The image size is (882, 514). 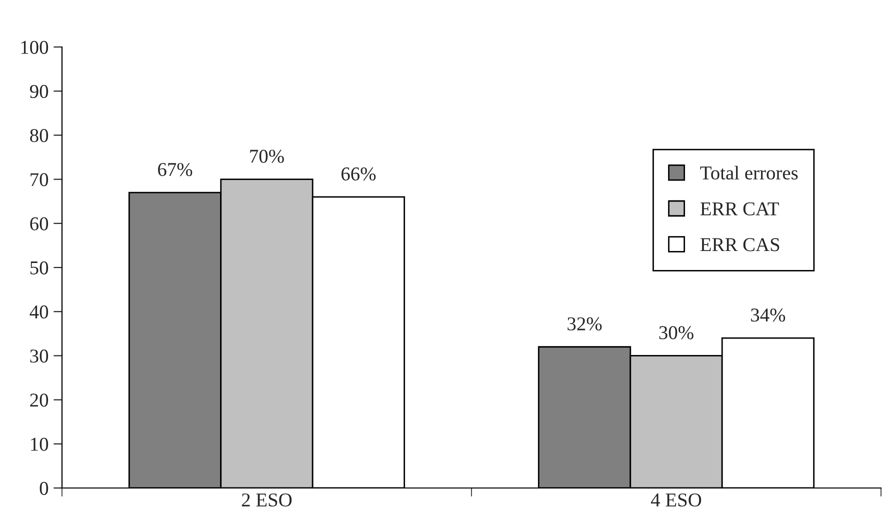 I want to click on data-label: 34%, so click(x=768, y=315).